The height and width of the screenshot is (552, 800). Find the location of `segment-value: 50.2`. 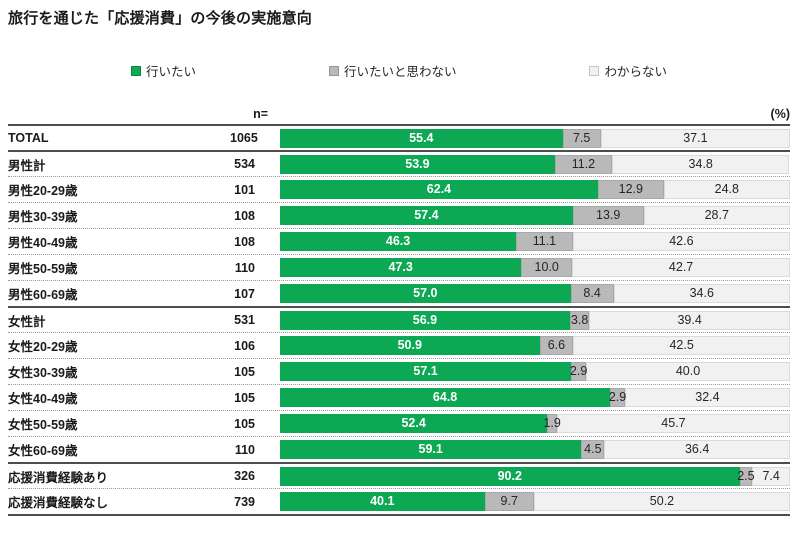

segment-value: 50.2 is located at coordinates (662, 501).